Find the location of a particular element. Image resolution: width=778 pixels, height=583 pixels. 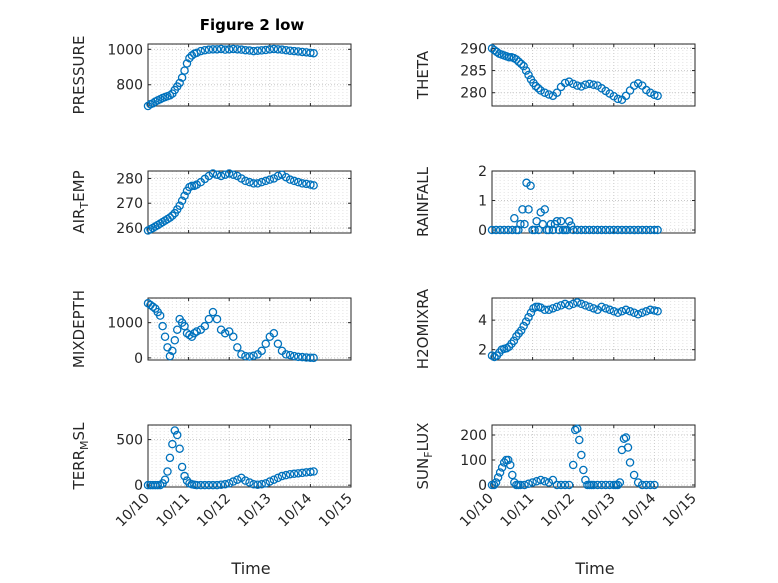

subplot-h2omixra: 2 4 H2OMIXRA is located at coordinates (555, 328).